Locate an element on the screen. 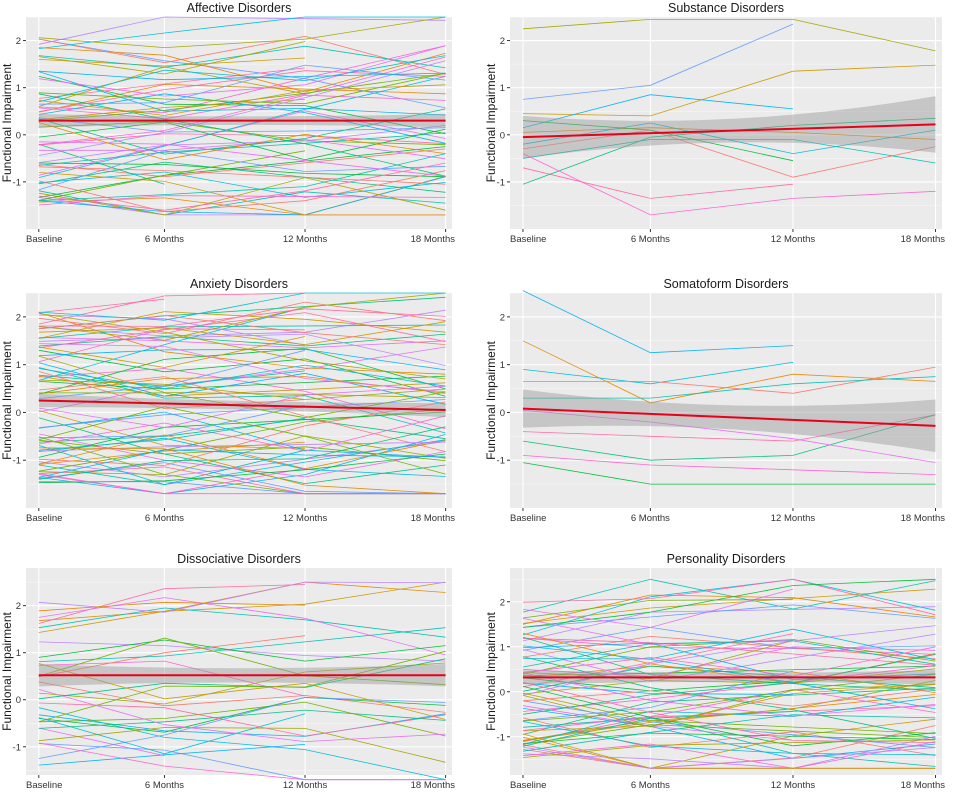 This screenshot has width=963, height=797. panel-title: Personality Disorders is located at coordinates (726, 559).